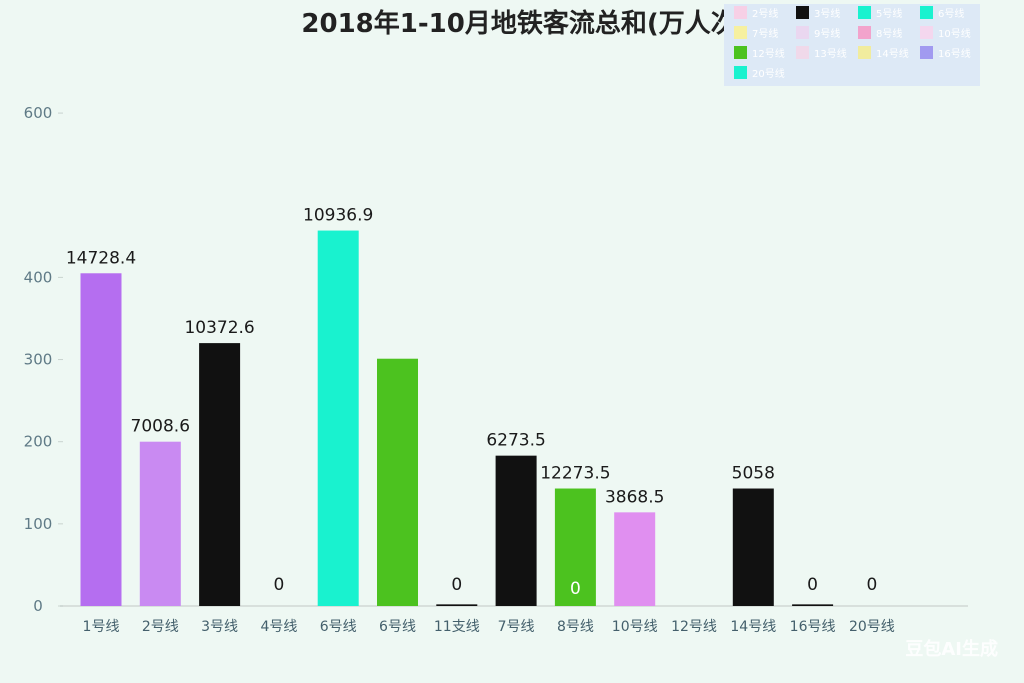 This screenshot has width=1024, height=683. Describe the element at coordinates (827, 13) in the screenshot. I see `legend-label: 3号线` at that location.